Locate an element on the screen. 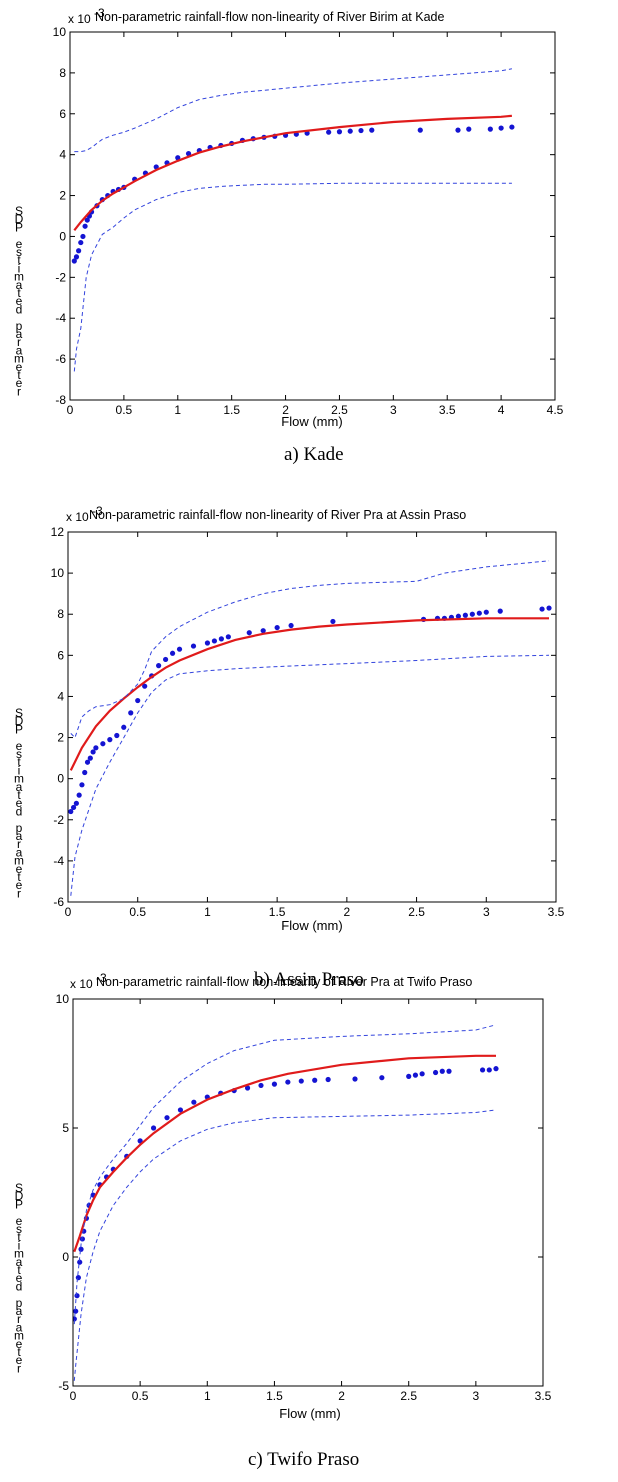  y-tick-label: 10 is located at coordinates (63, 999).